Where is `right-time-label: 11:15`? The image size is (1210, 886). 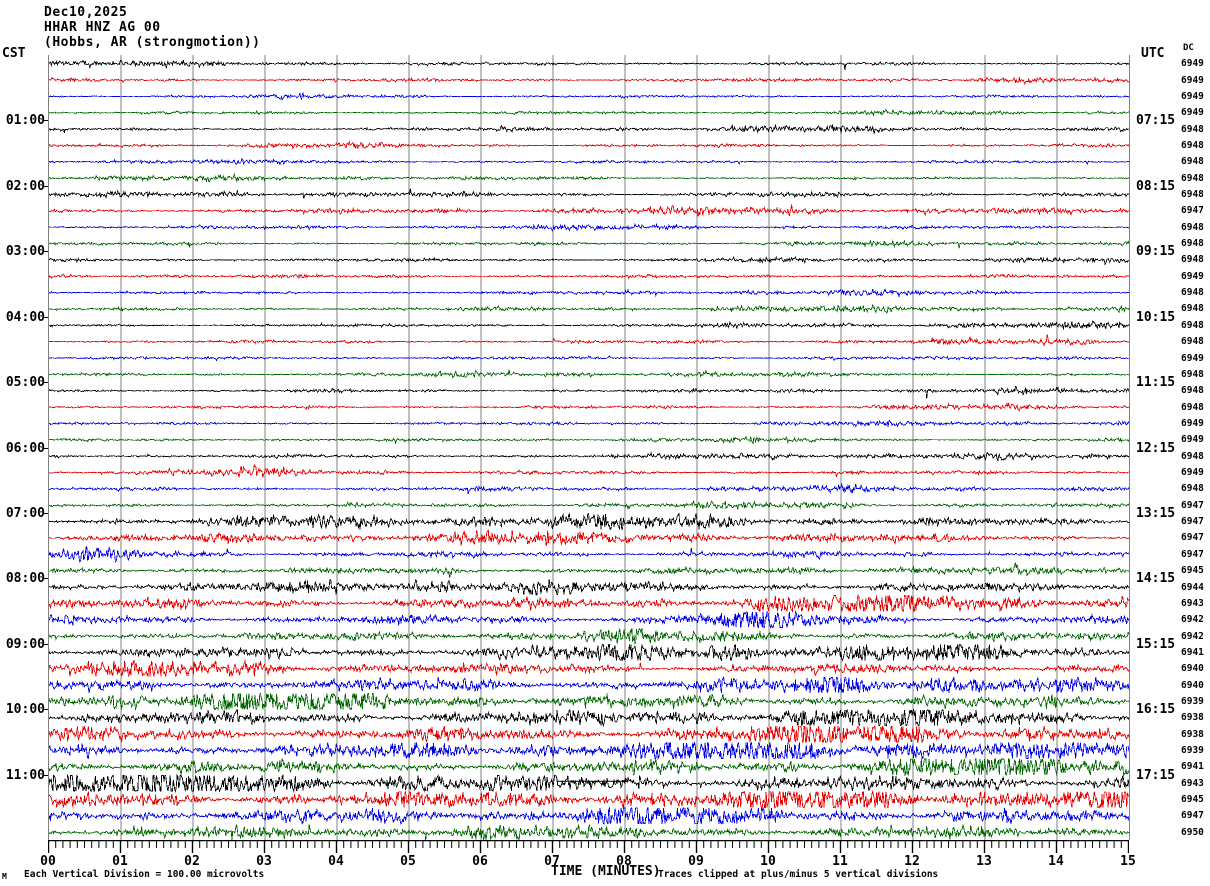 right-time-label: 11:15 is located at coordinates (1156, 383).